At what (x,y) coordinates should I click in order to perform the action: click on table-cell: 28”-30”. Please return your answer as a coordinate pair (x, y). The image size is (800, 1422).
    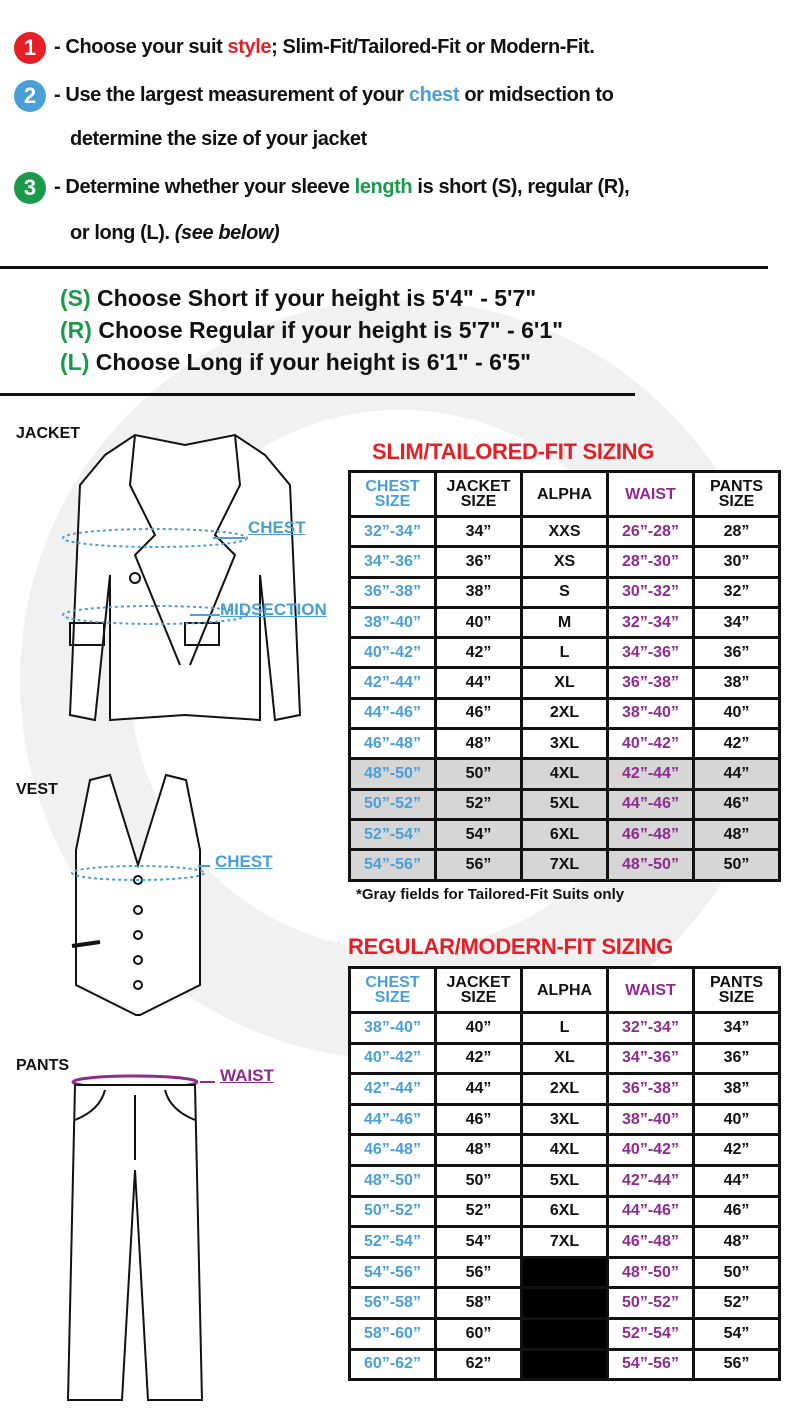
    Looking at the image, I should click on (650, 562).